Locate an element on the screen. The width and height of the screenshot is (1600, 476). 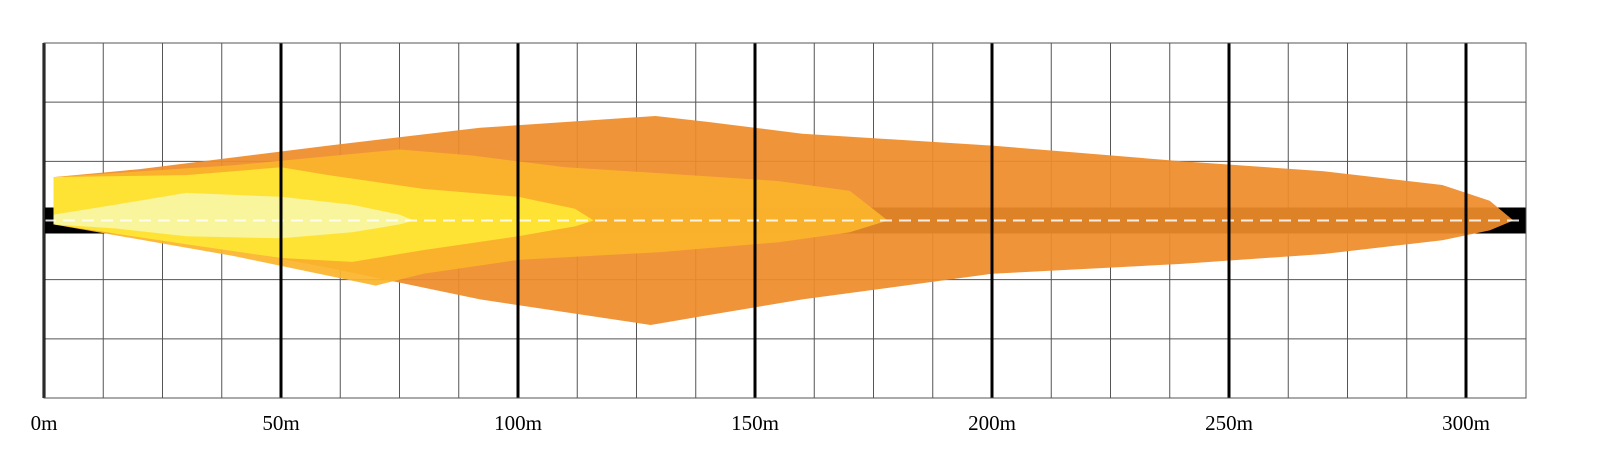
x-tick-label: 250m is located at coordinates (1229, 423).